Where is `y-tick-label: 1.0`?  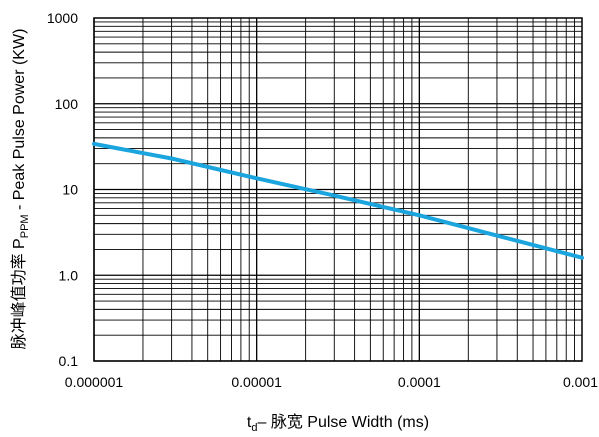 y-tick-label: 1.0 is located at coordinates (69, 275).